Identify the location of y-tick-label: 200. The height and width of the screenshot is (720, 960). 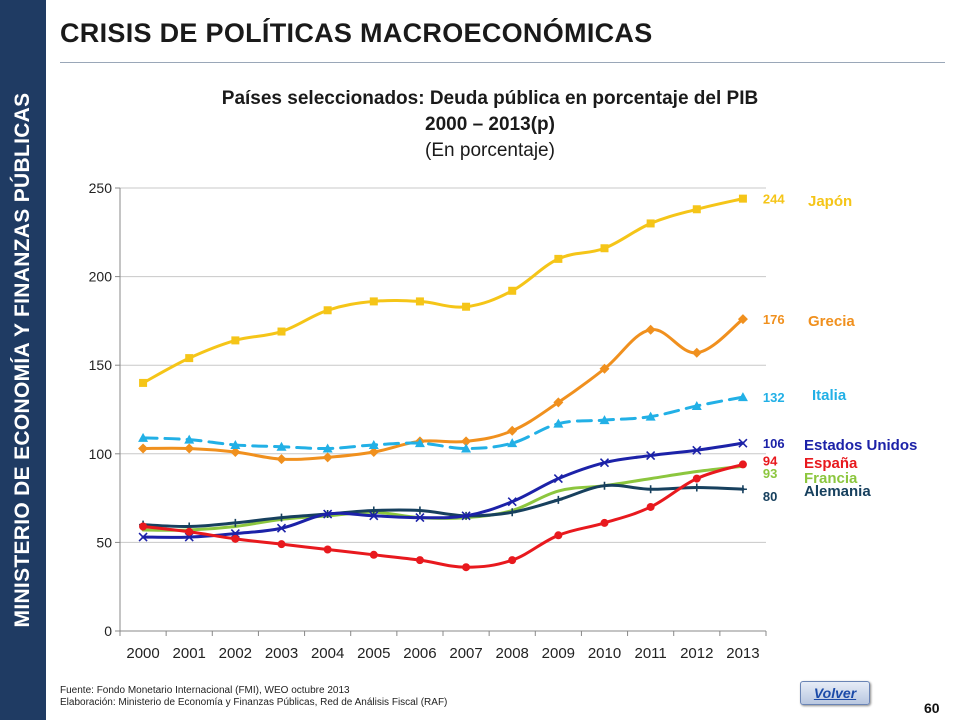
(101, 277).